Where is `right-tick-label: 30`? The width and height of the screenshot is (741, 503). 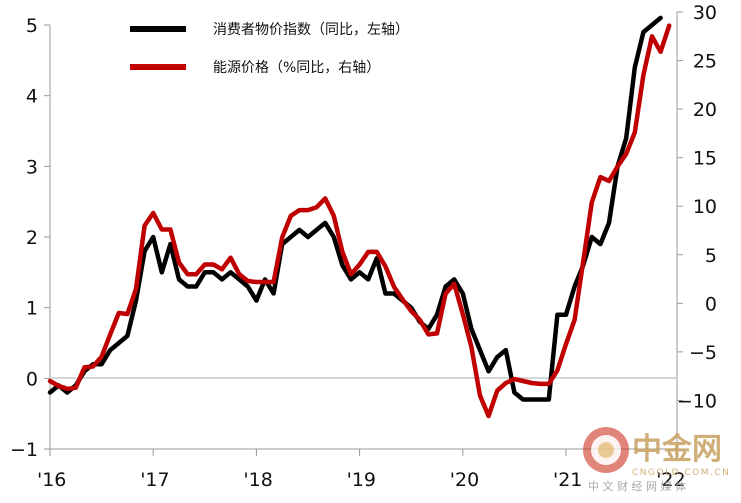
right-tick-label: 30 is located at coordinates (705, 13).